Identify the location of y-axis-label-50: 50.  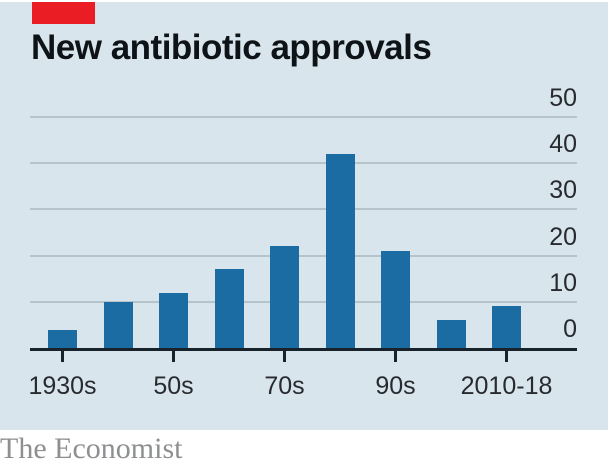
(563, 98).